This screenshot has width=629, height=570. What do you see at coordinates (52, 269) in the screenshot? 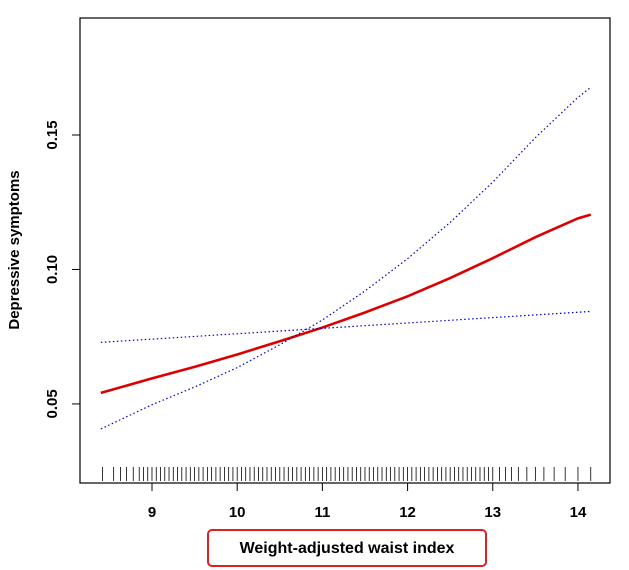
I see `y-tick-label: 0.10` at bounding box center [52, 269].